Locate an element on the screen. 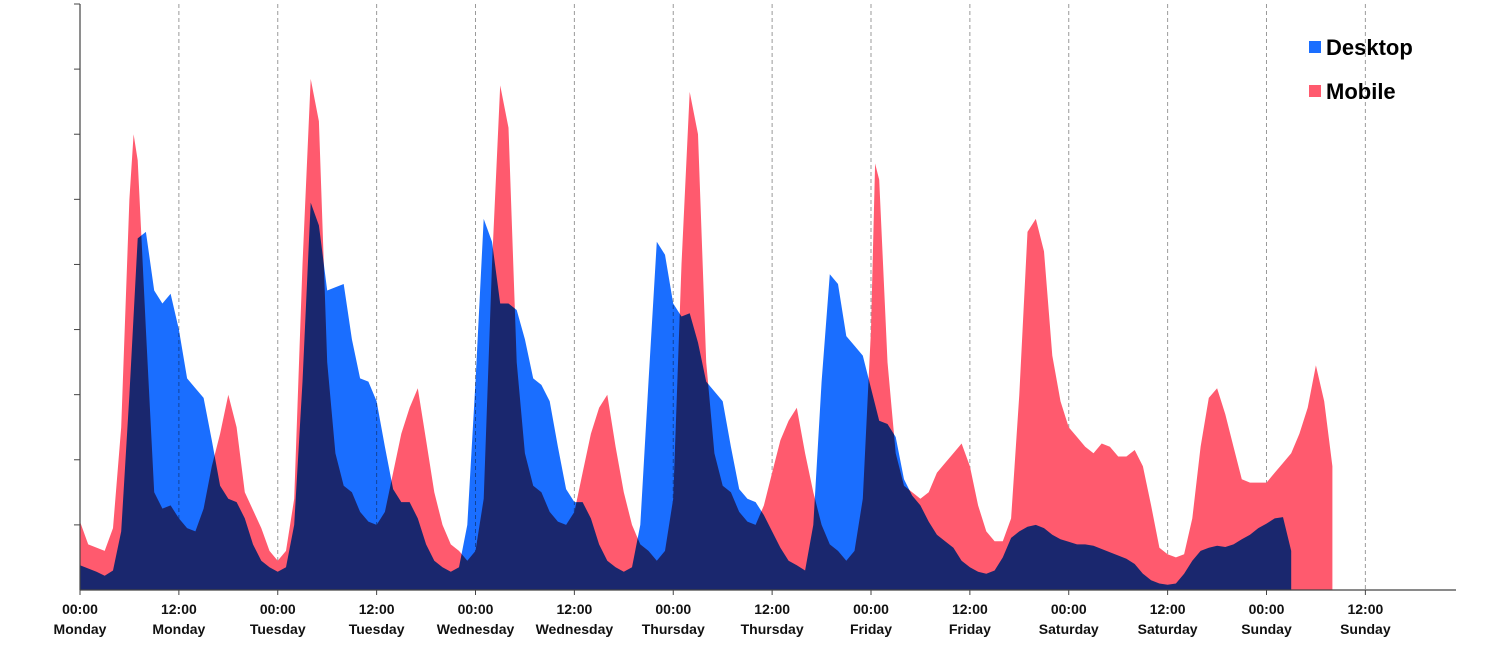  legend-swatch-mobile is located at coordinates (1315, 91).